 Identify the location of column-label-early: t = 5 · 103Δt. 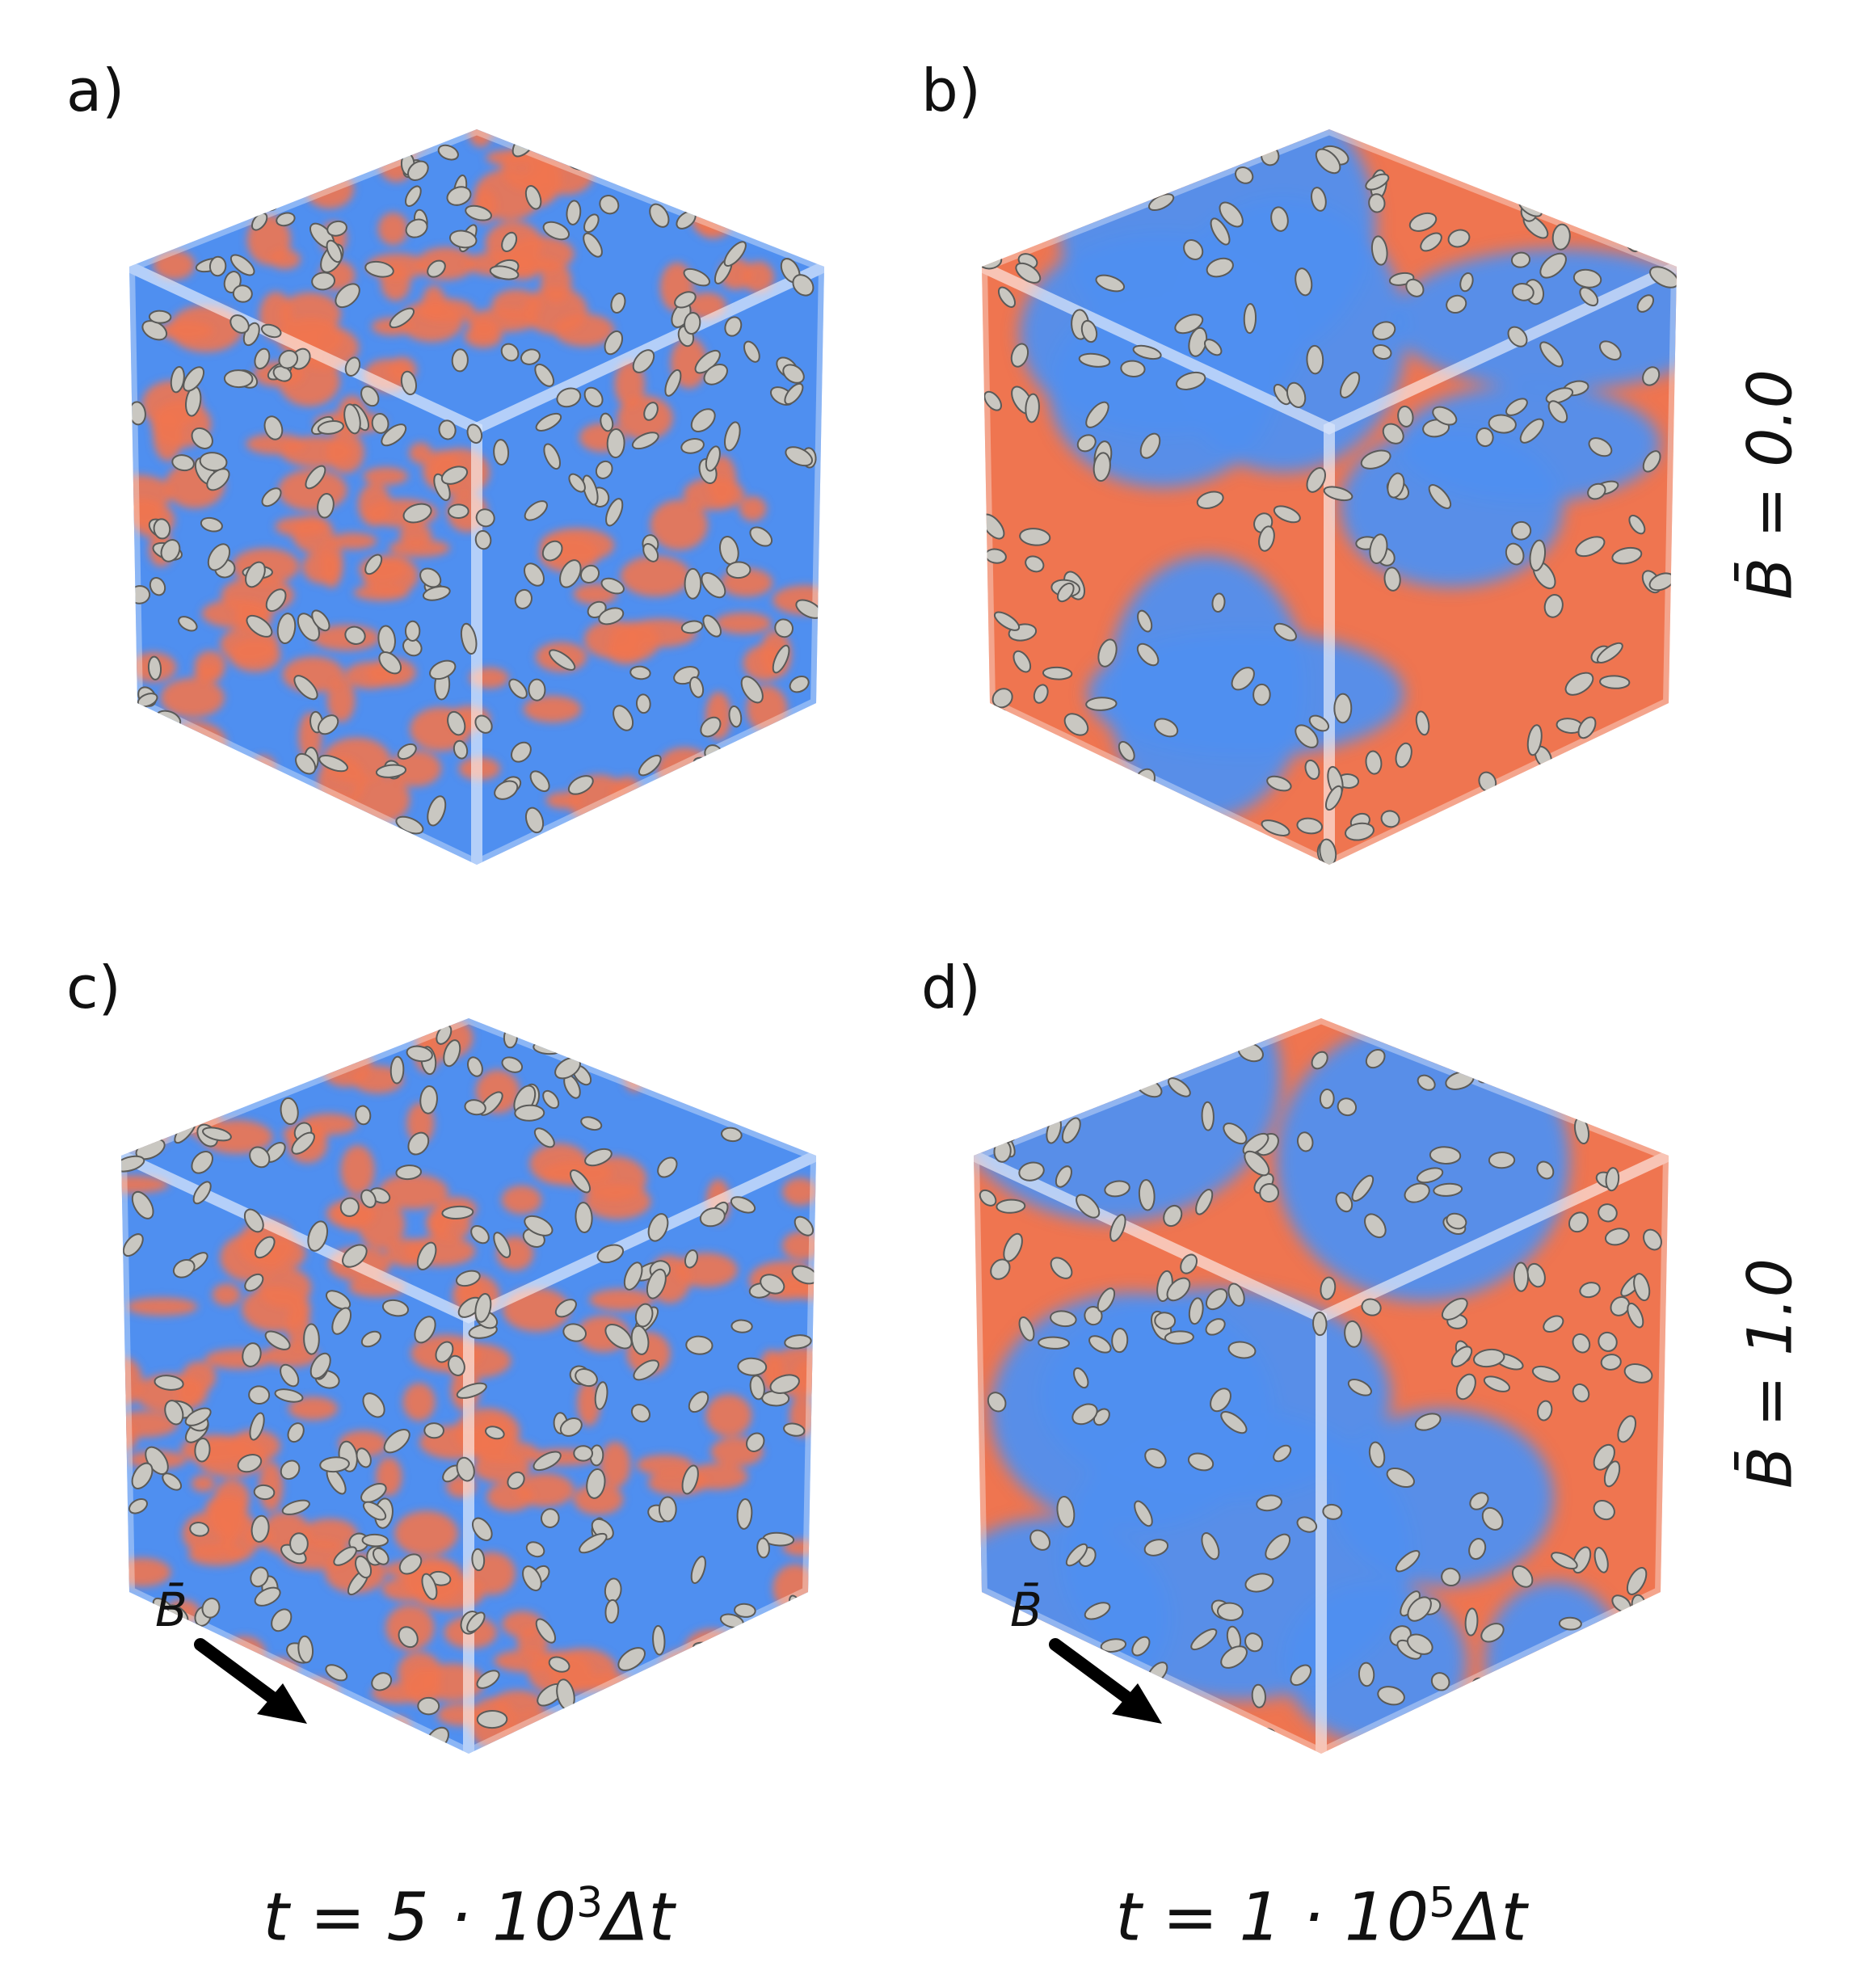
(469, 1917).